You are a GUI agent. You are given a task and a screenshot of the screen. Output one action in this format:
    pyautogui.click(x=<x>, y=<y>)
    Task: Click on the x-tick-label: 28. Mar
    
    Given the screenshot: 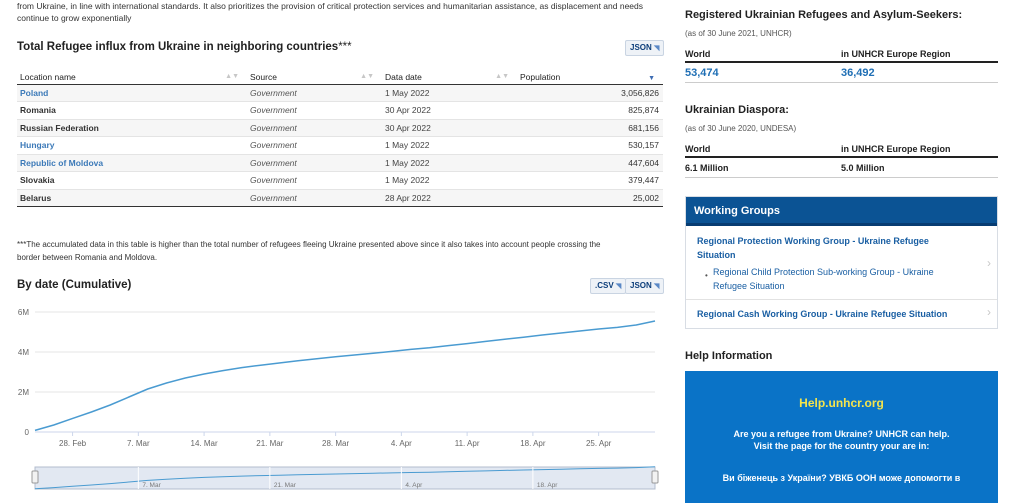 What is the action you would take?
    pyautogui.click(x=335, y=443)
    